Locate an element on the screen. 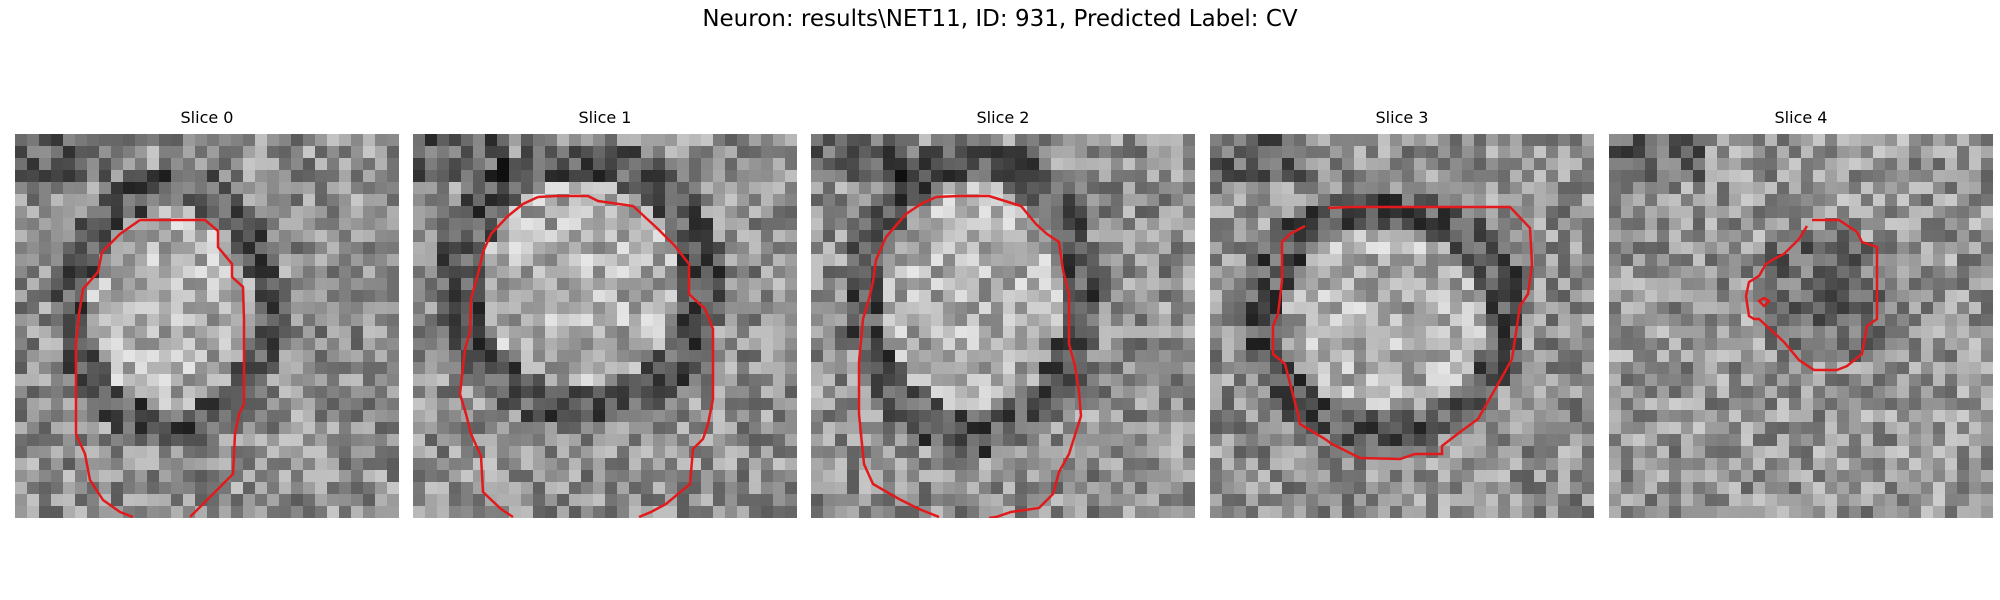 This screenshot has height=600, width=2000. slice-panel-4: Slice 4 is located at coordinates (1801, 313).